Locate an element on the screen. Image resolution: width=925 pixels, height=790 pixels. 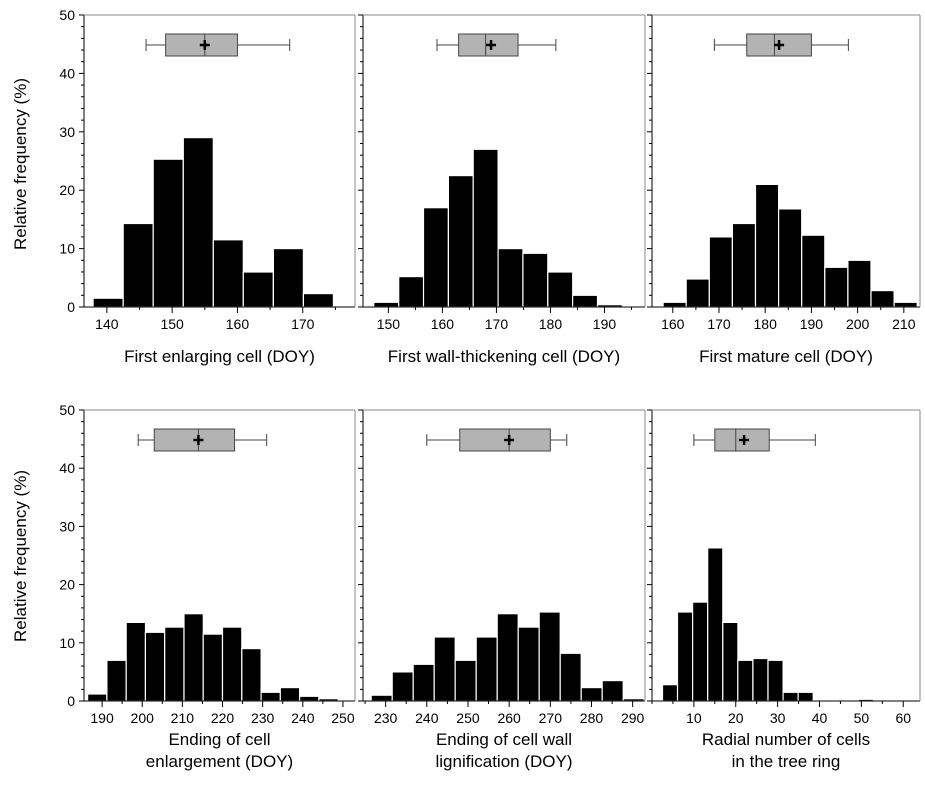
x-axis-label: lignification (DOY) is located at coordinates (504, 761).